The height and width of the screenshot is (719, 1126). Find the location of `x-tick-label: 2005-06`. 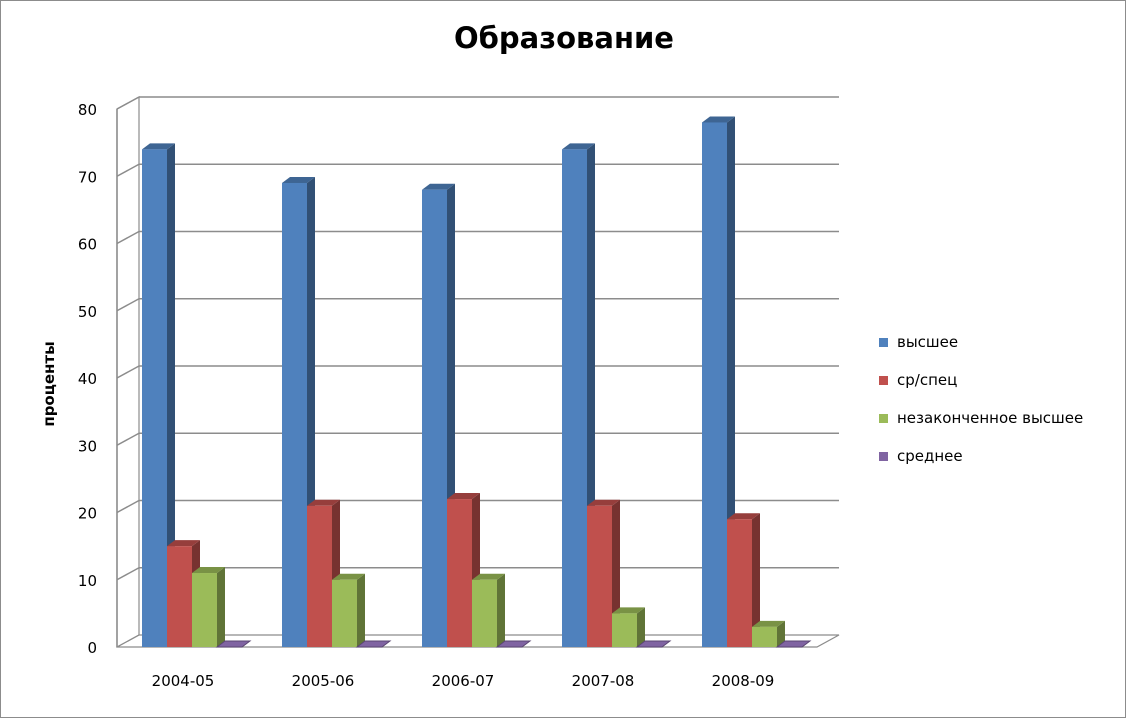

x-tick-label: 2005-06 is located at coordinates (323, 681).